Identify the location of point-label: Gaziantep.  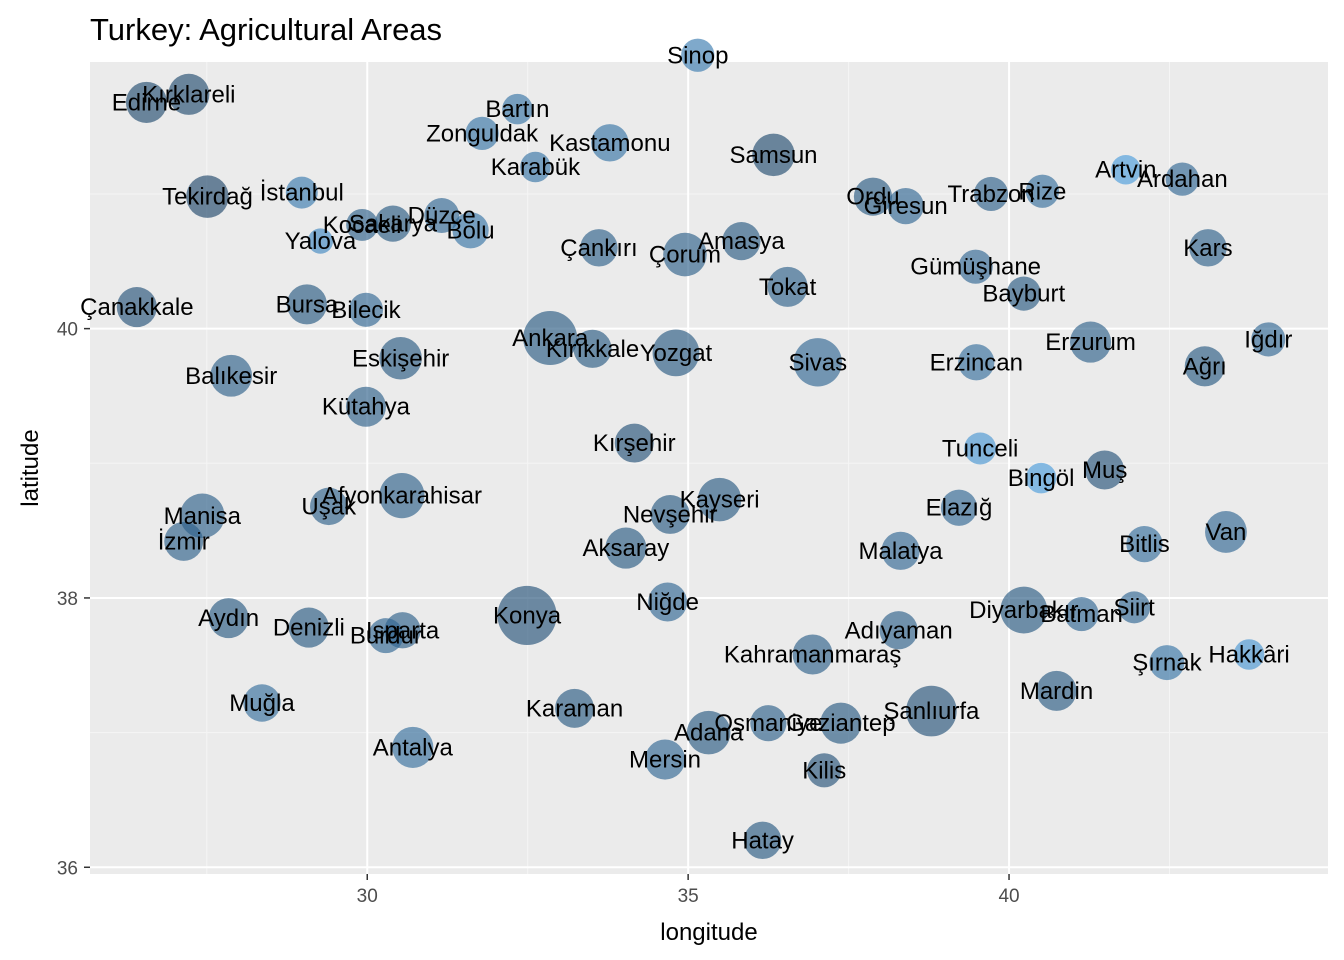
(840, 723).